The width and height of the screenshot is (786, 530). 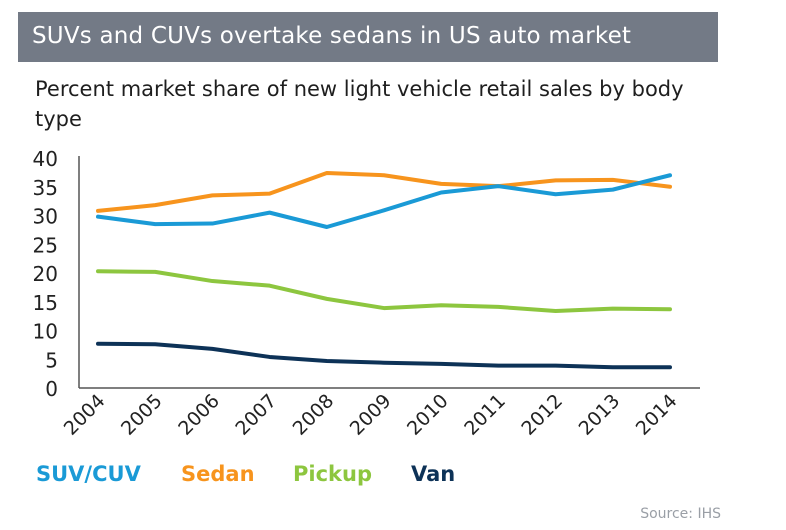 What do you see at coordinates (45, 274) in the screenshot?
I see `y-tick-label: 20` at bounding box center [45, 274].